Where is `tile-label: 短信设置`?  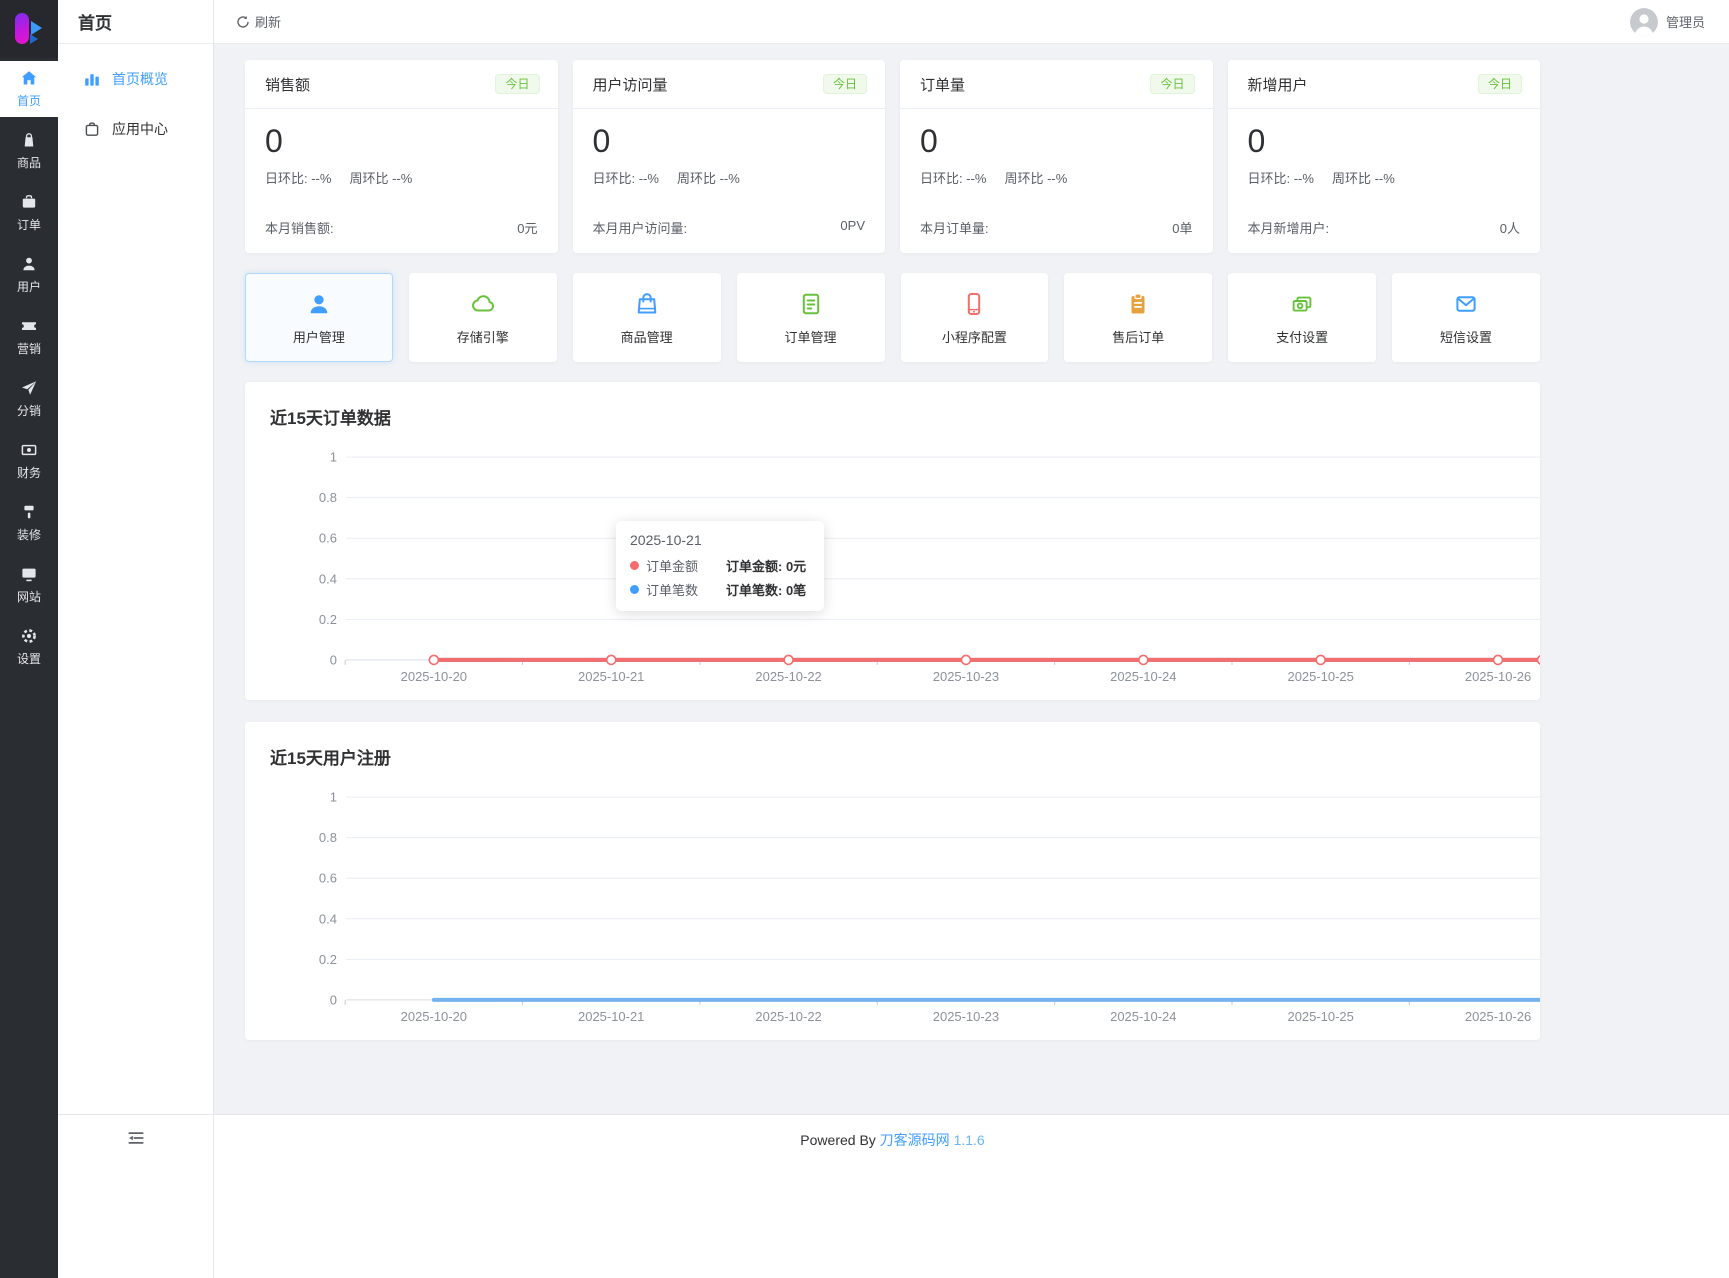
tile-label: 短信设置 is located at coordinates (1466, 337).